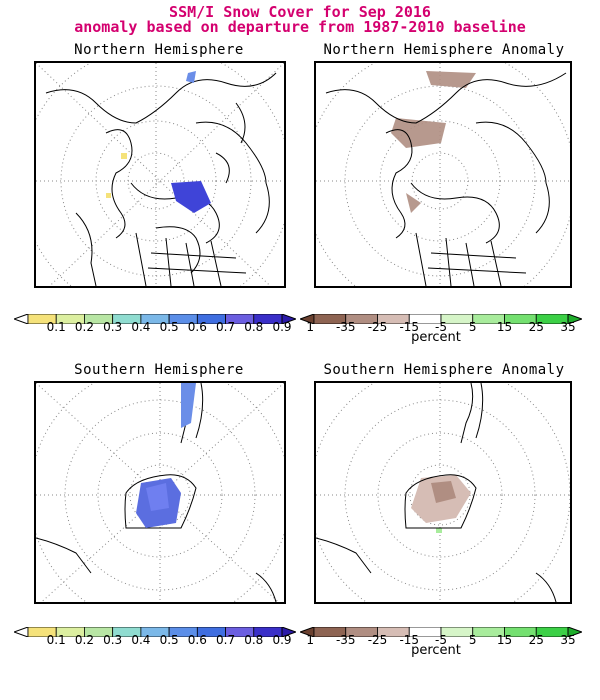  Describe the element at coordinates (436, 650) in the screenshot. I see `anomaly-unit-bottom: percent` at that location.